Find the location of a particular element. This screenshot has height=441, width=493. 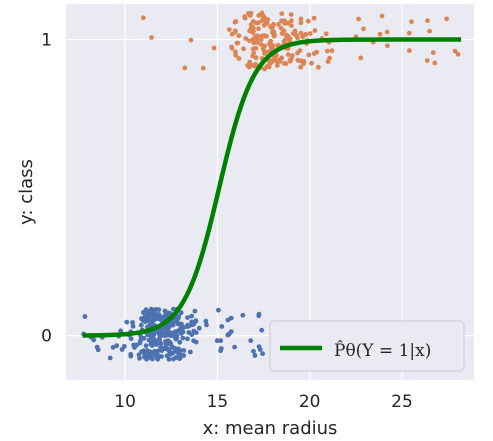

y-tick-label: 1 is located at coordinates (46, 41).